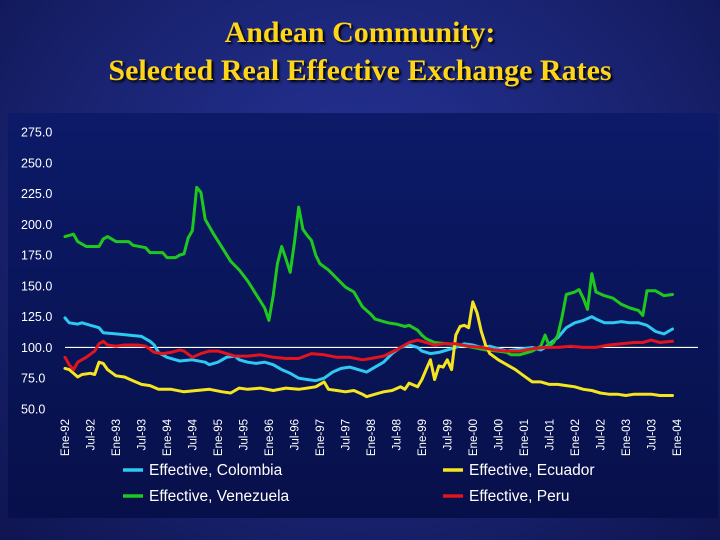 This screenshot has height=540, width=720. I want to click on y-tick-label: 200.0, so click(36, 225).